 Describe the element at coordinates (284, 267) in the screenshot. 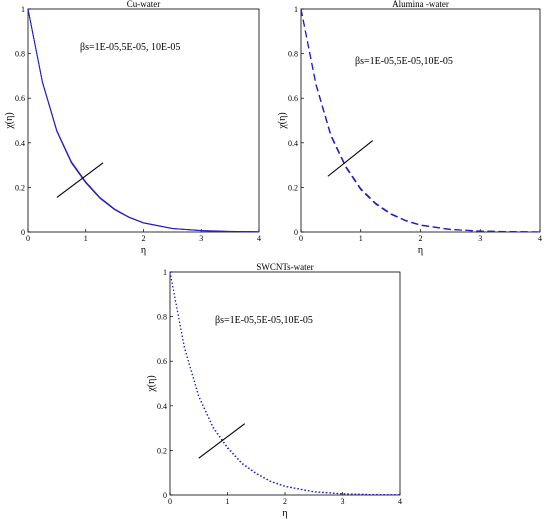

I see `chart-title: SWCNTs-water` at that location.